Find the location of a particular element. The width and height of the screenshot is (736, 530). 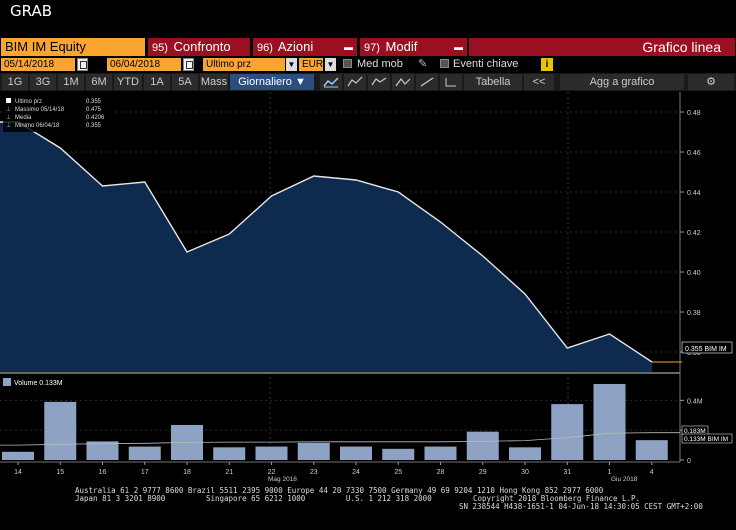

period-1m: 1M is located at coordinates (71, 82).